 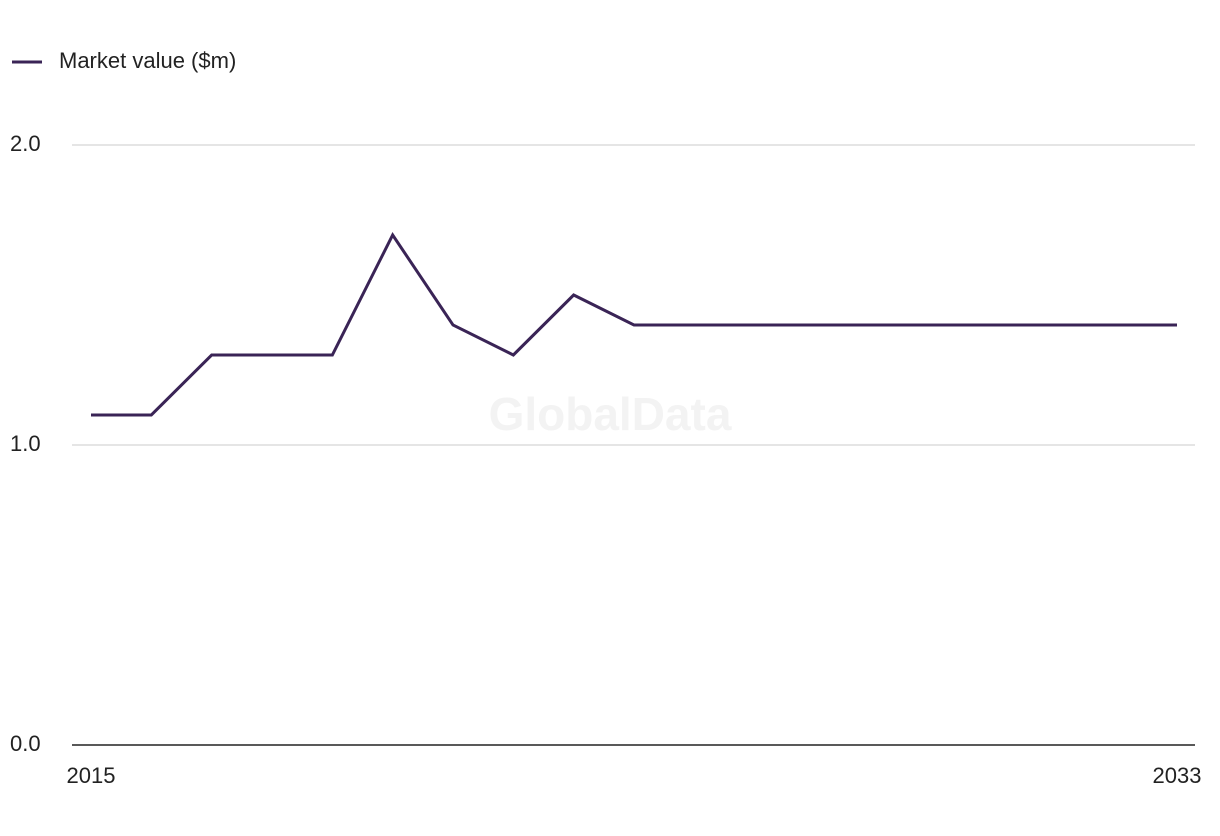 I want to click on x-tick-label: 2015, so click(x=91, y=775).